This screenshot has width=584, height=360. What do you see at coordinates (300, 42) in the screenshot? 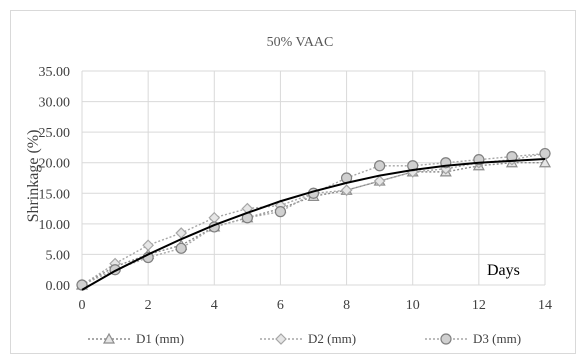
I see `chart-title: 50% VAAC` at bounding box center [300, 42].